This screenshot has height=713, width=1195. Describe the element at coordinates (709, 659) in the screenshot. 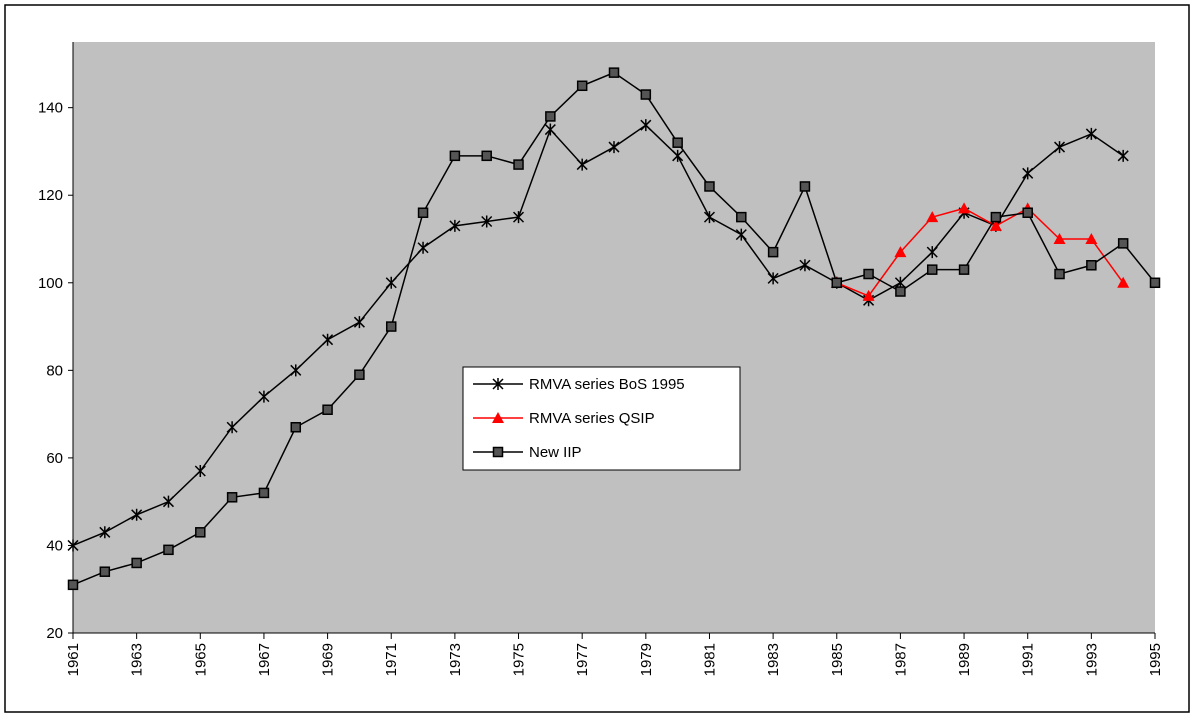

I see `x-tick-label: 1981` at that location.